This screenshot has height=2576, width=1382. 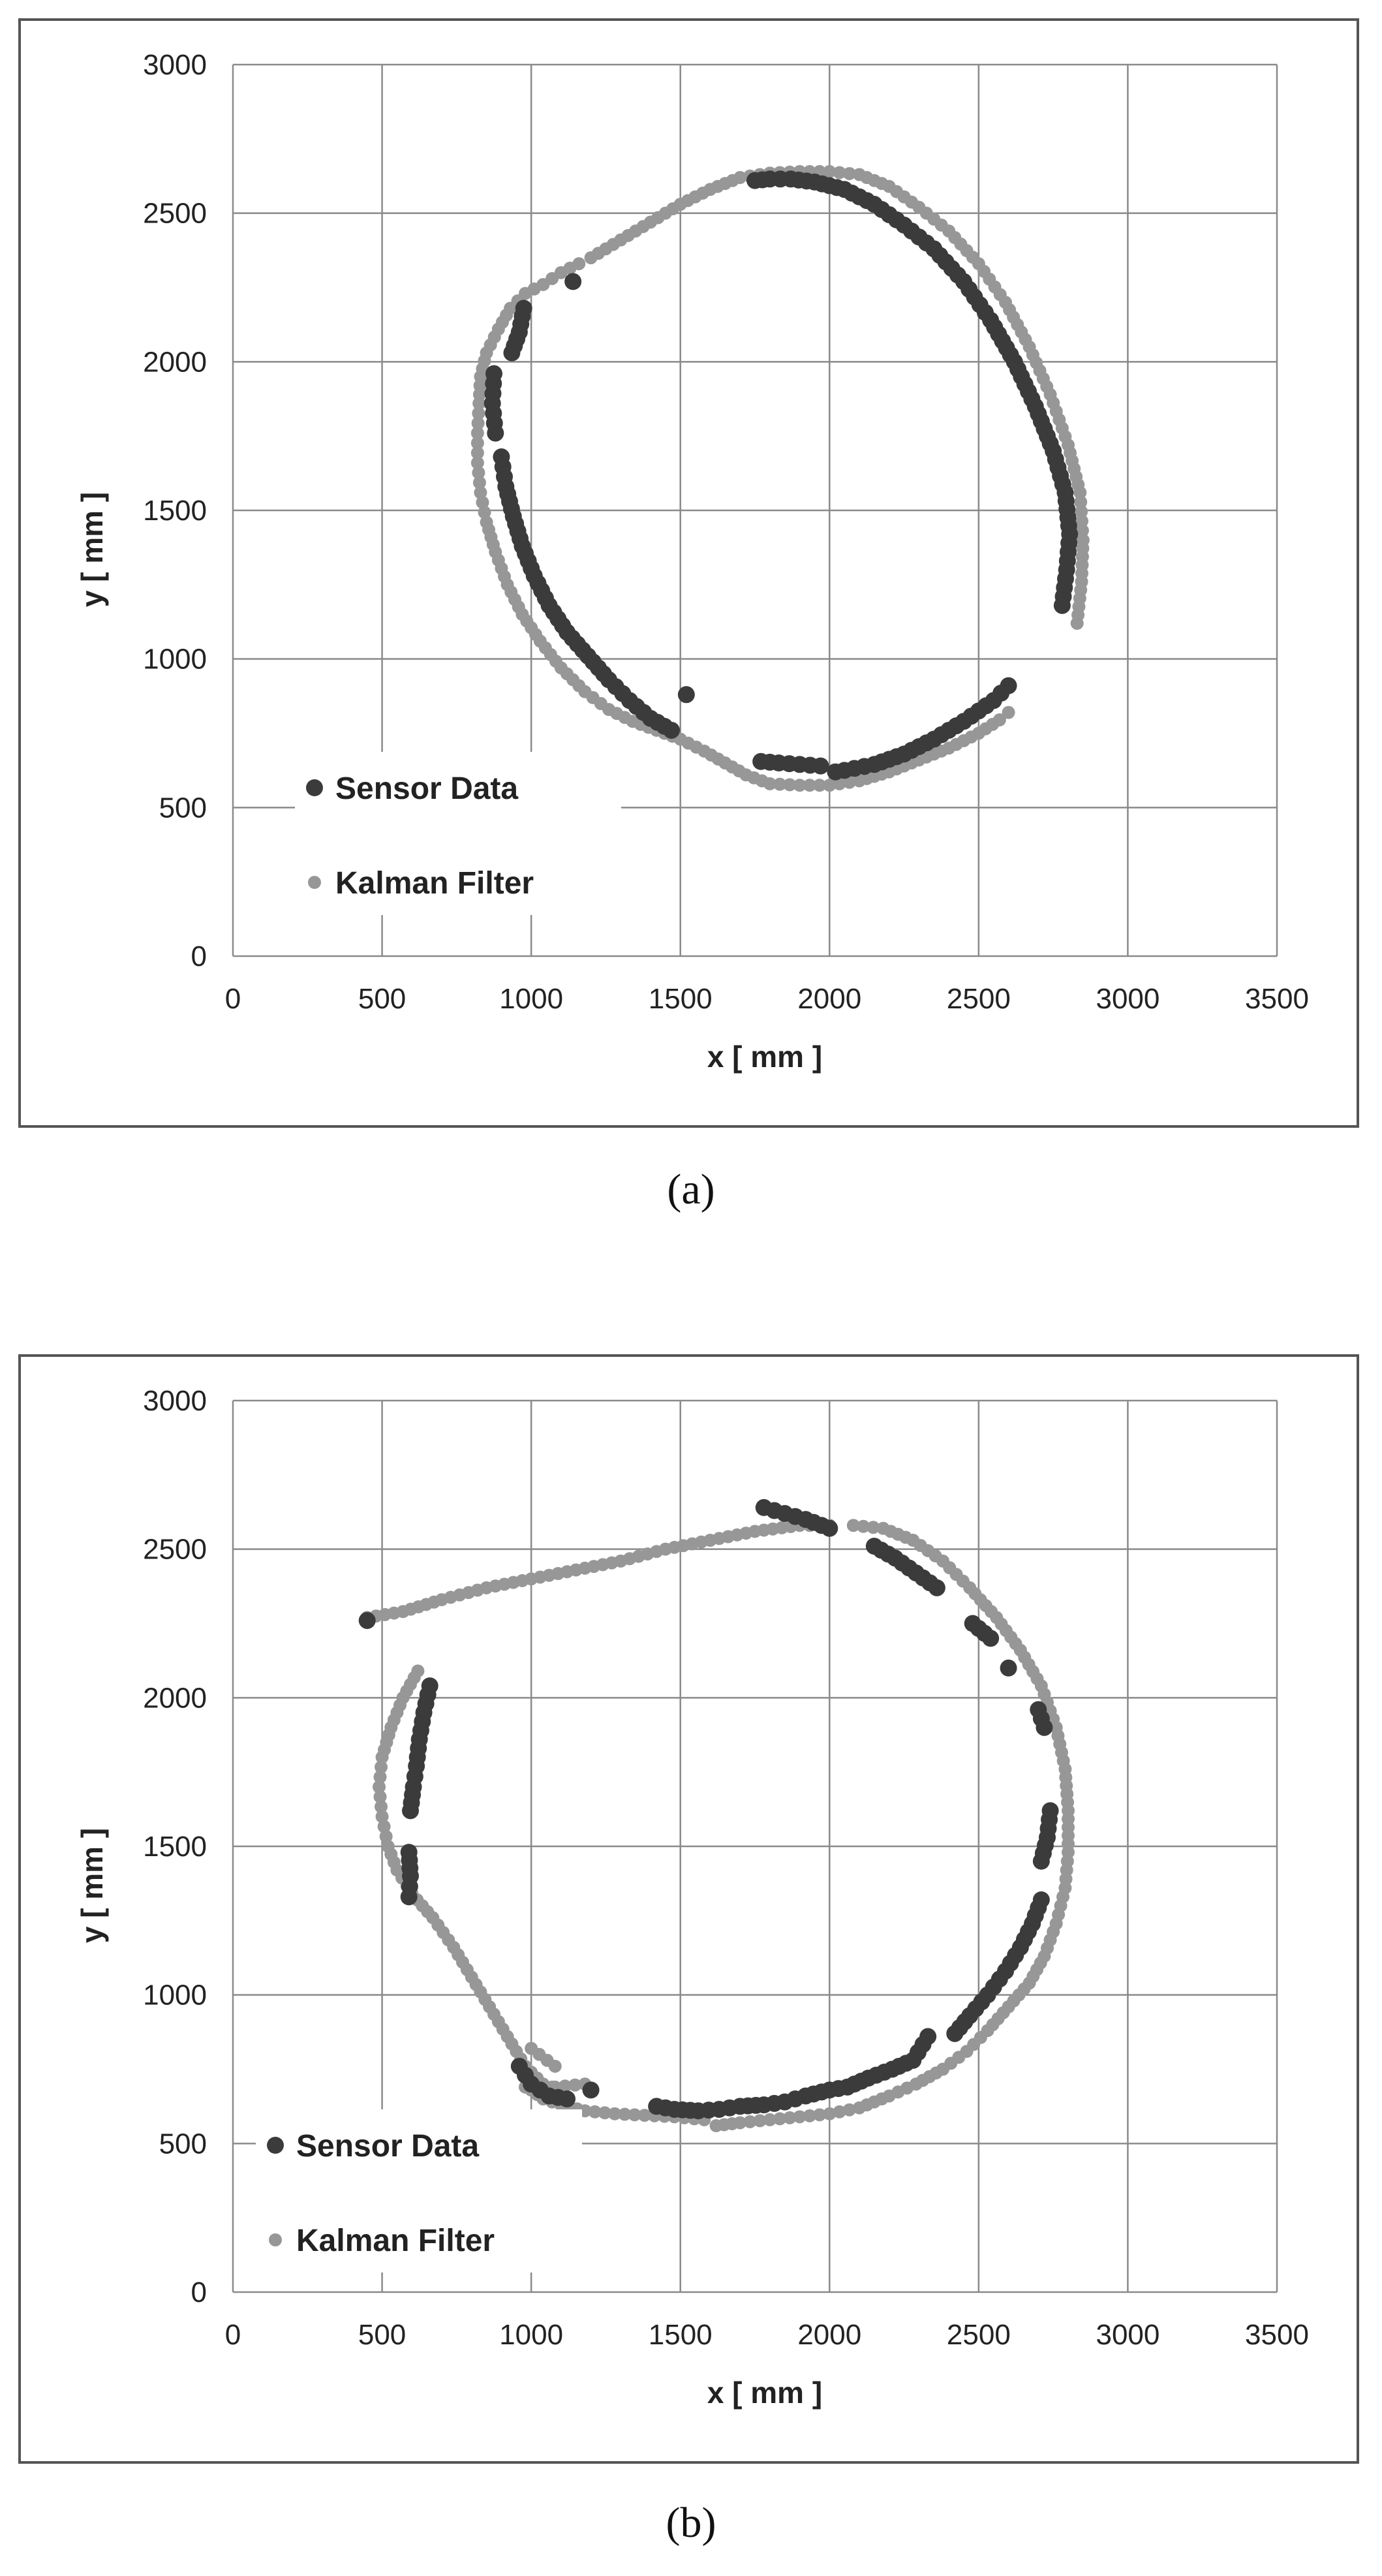 I want to click on legend-label-sensor: Sensor Data, so click(x=388, y=2146).